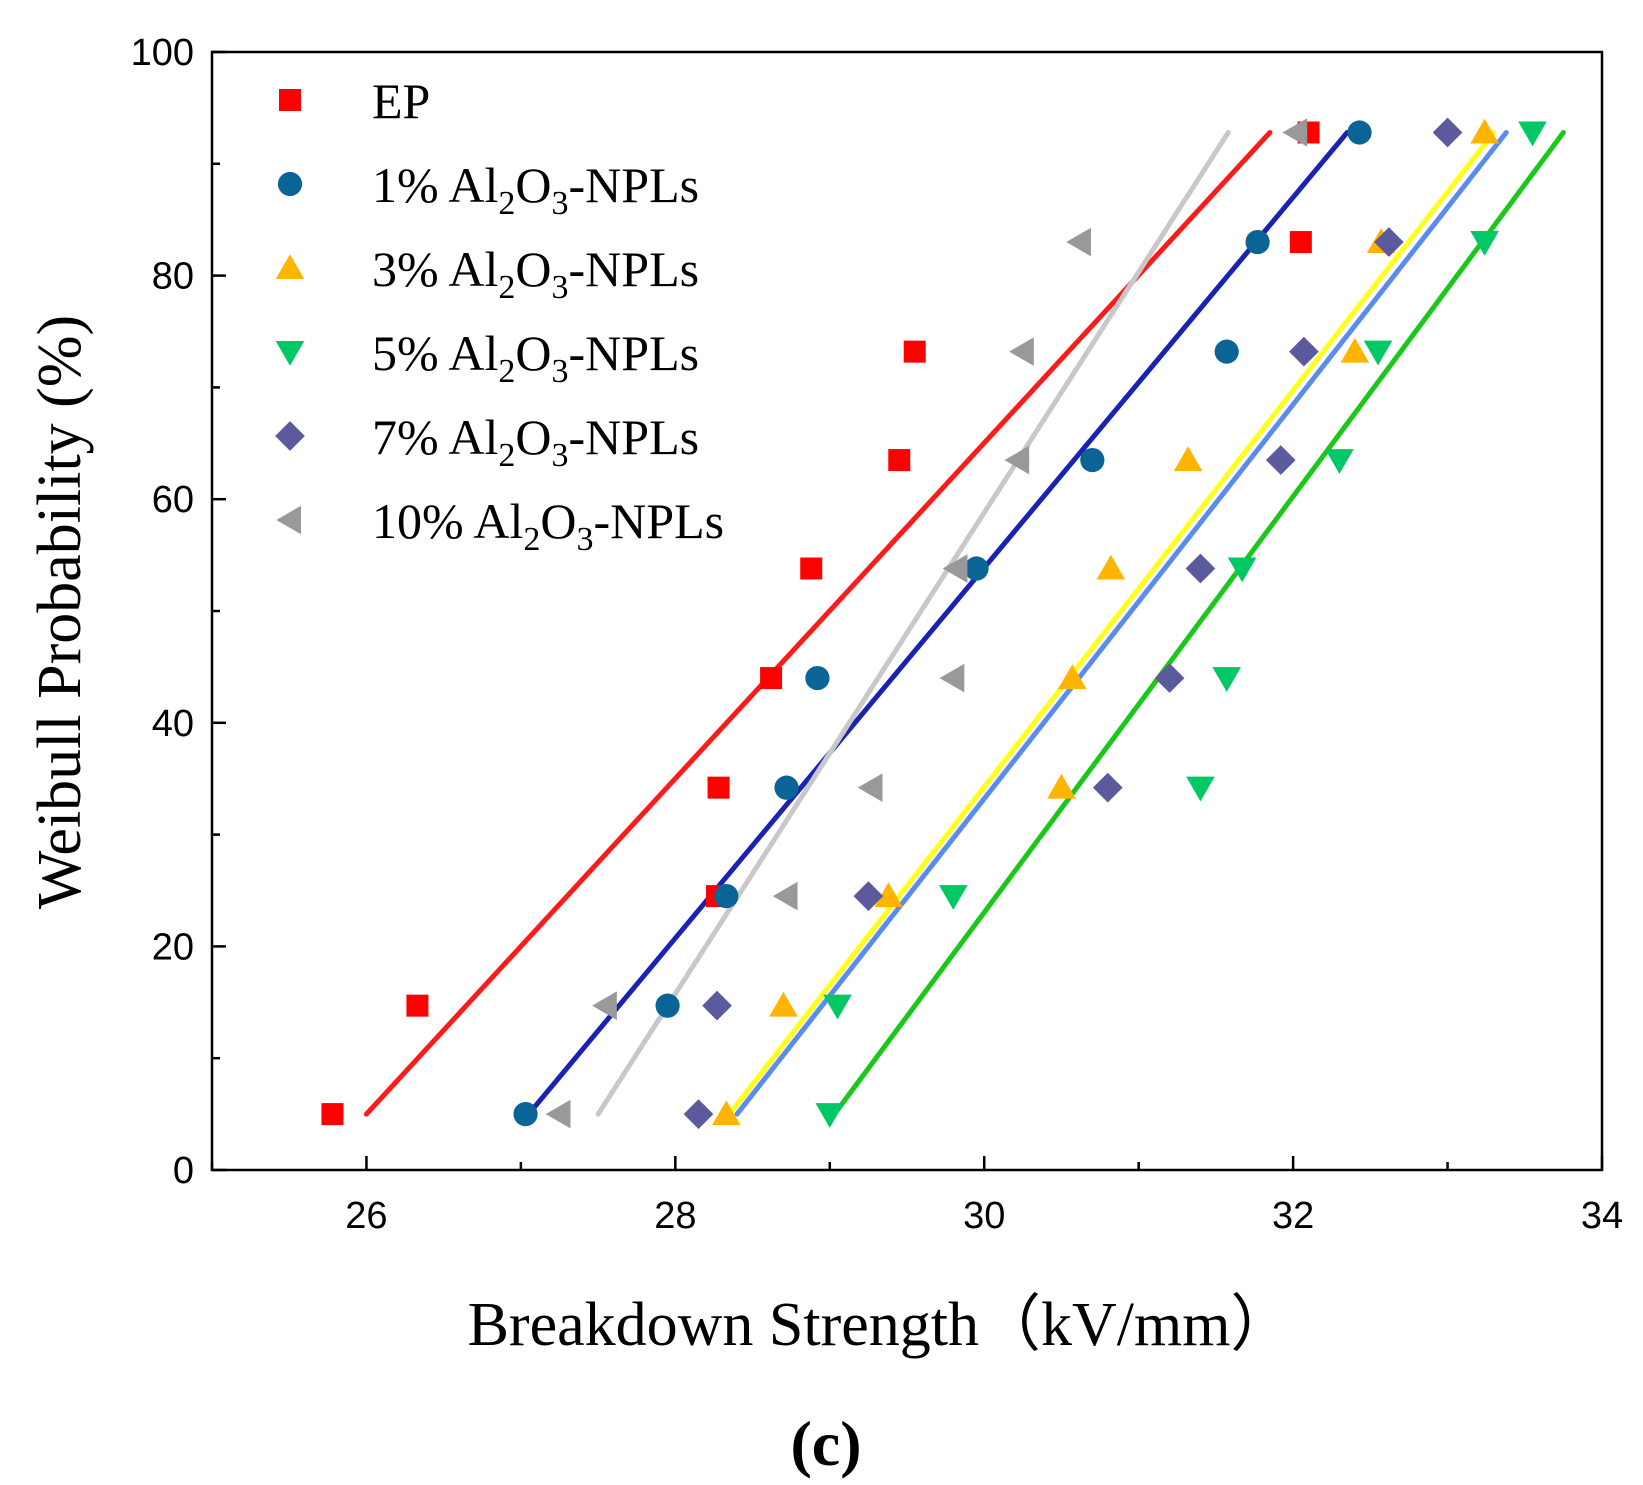 Image resolution: width=1643 pixels, height=1485 pixels. I want to click on figure-caption: (c), so click(825, 1443).